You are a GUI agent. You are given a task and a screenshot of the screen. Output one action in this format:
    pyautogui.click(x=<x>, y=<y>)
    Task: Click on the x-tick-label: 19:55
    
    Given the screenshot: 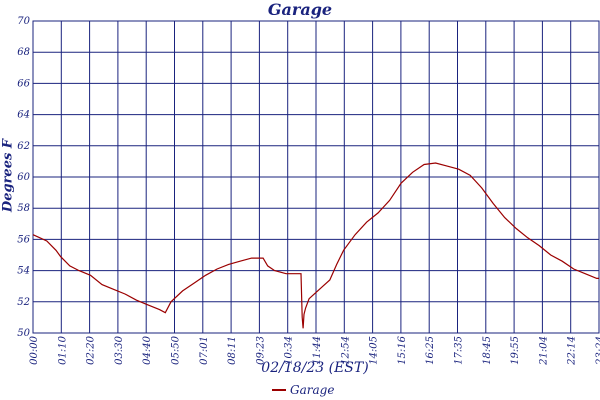 What is the action you would take?
    pyautogui.click(x=515, y=350)
    